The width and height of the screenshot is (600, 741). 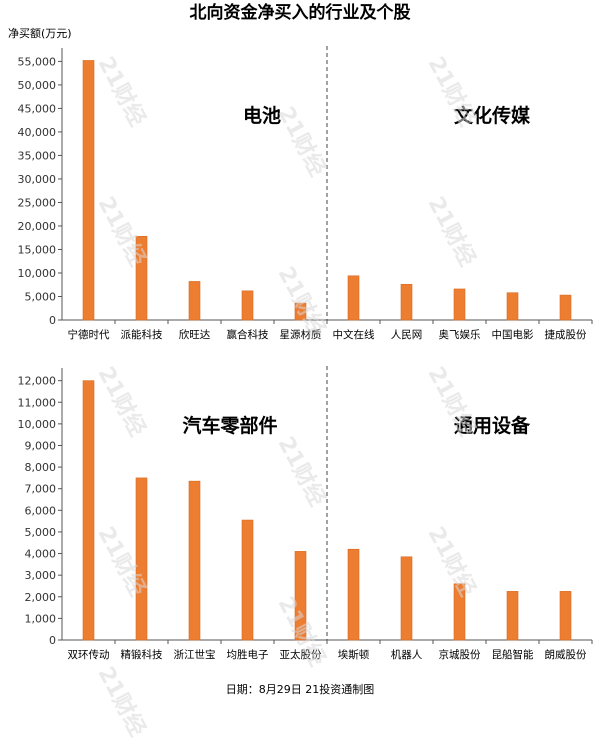 What do you see at coordinates (37, 402) in the screenshot?
I see `y-tick-label: 11,000` at bounding box center [37, 402].